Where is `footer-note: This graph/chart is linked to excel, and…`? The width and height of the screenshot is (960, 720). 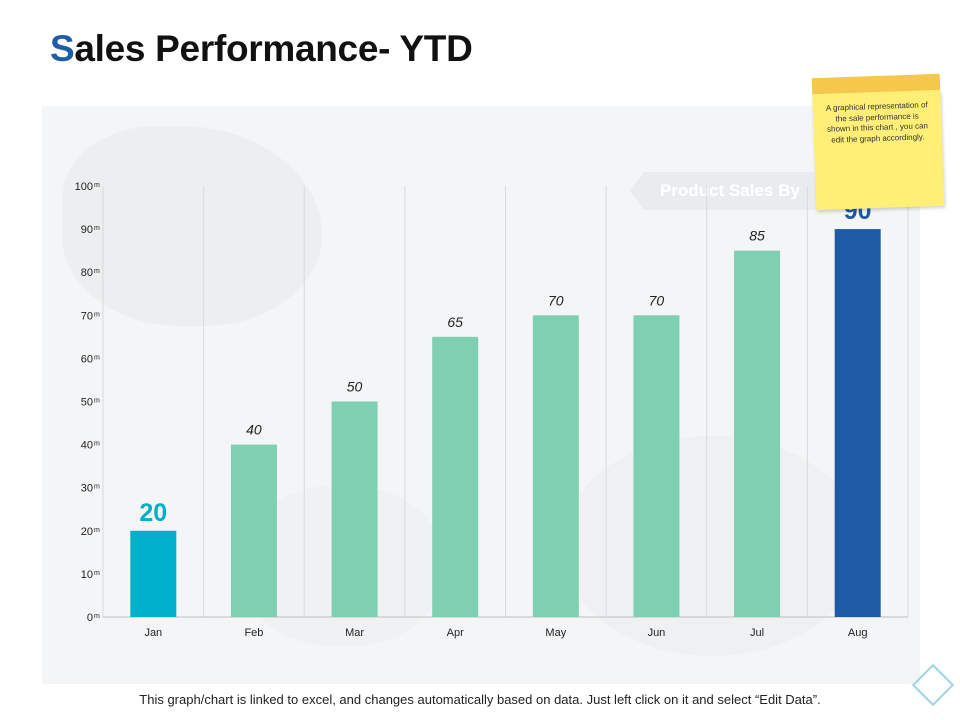
footer-note: This graph/chart is linked to excel, and… is located at coordinates (480, 699).